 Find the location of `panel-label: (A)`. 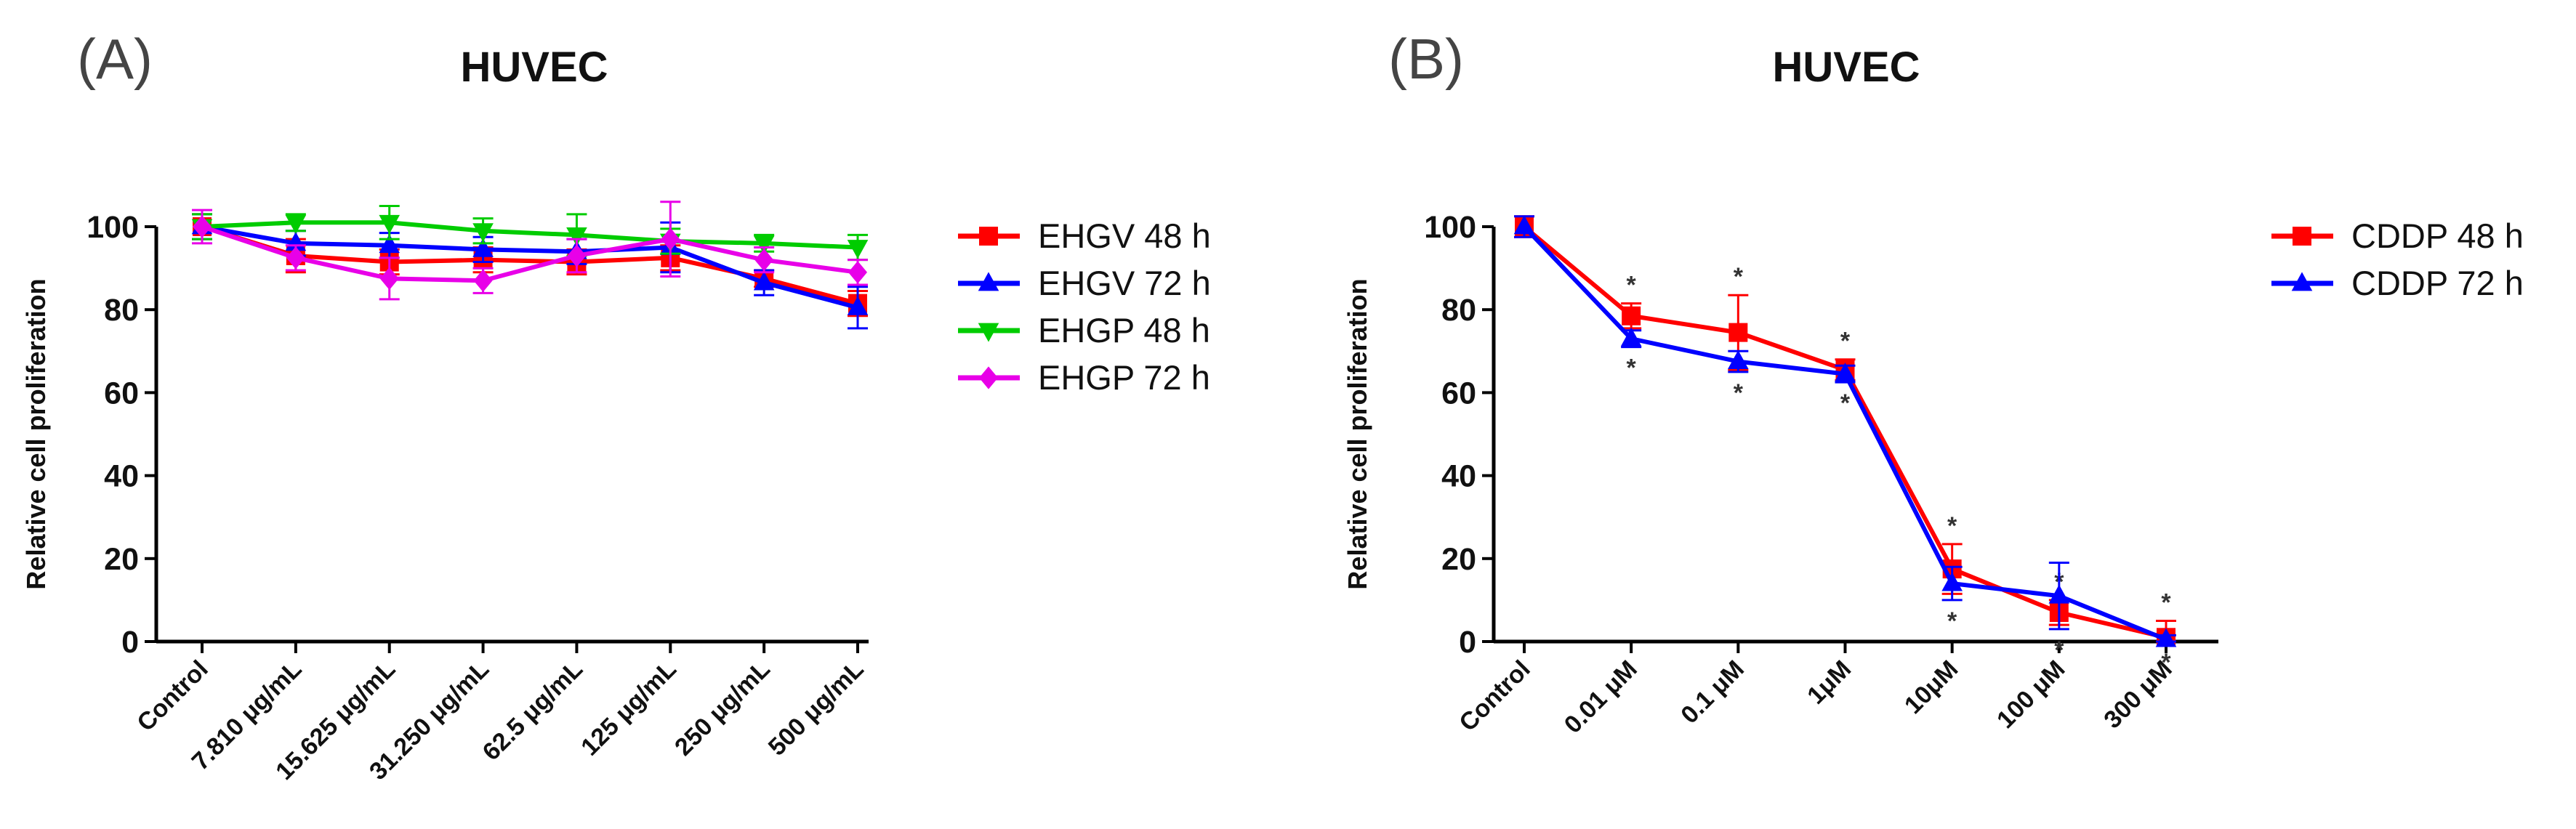

panel-label: (A) is located at coordinates (115, 59).